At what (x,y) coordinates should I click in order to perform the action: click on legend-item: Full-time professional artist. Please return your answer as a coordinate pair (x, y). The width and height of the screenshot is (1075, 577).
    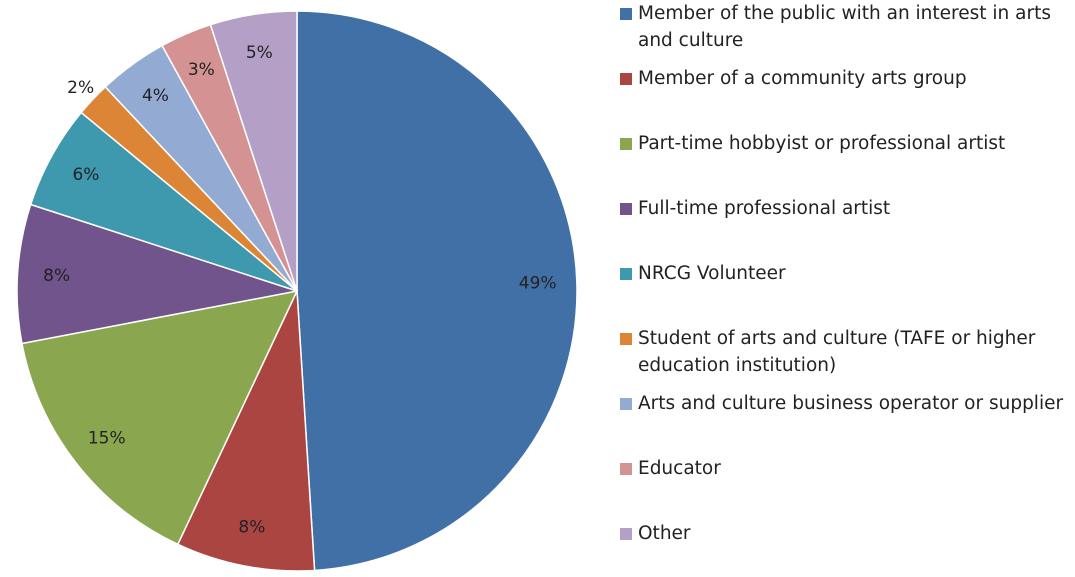
    Looking at the image, I should click on (845, 208).